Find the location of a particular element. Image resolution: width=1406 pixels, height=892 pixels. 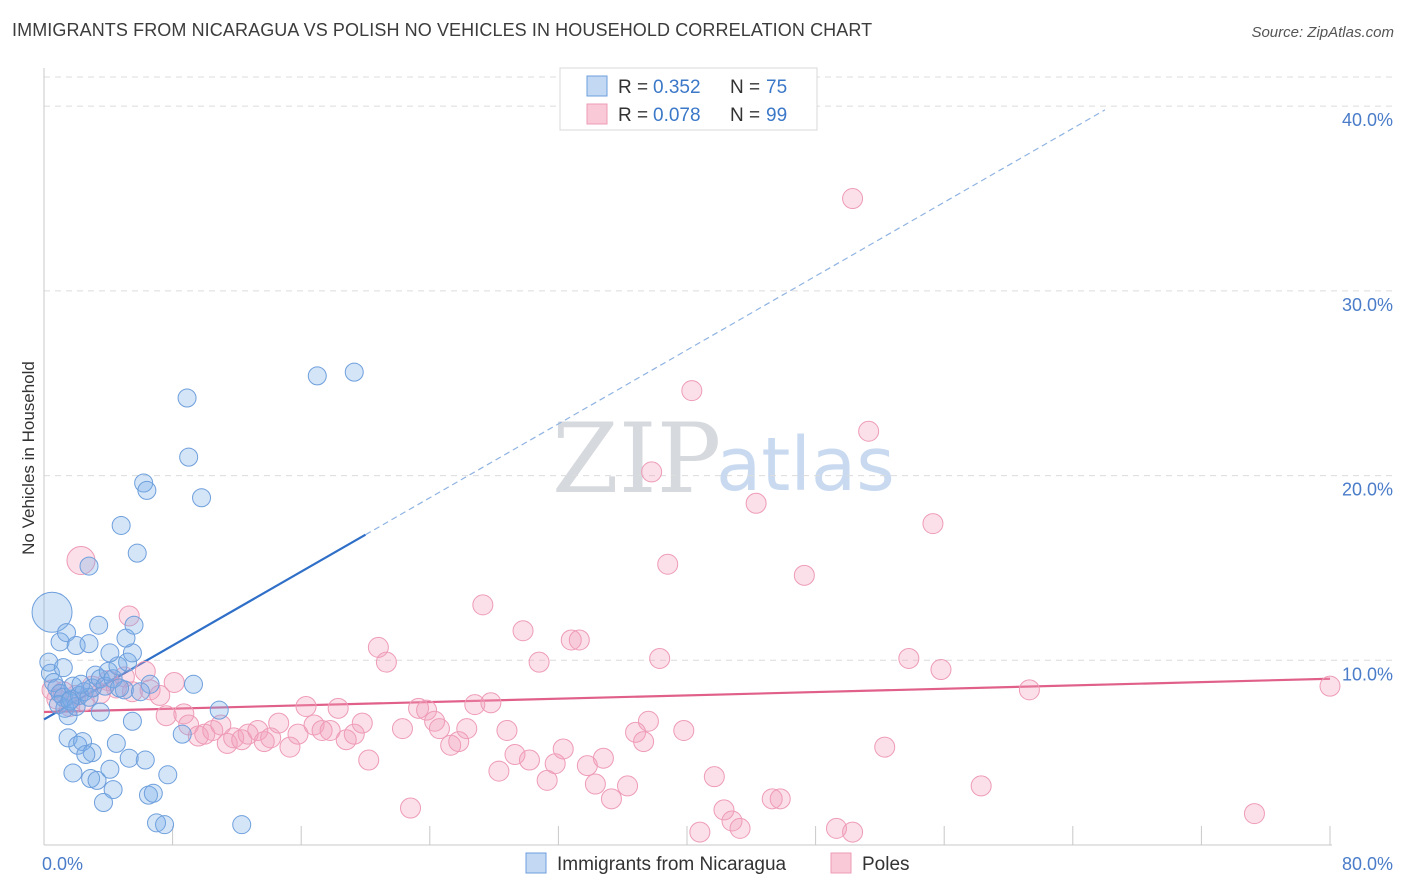

legend-n-value: 75 is located at coordinates (776, 87).